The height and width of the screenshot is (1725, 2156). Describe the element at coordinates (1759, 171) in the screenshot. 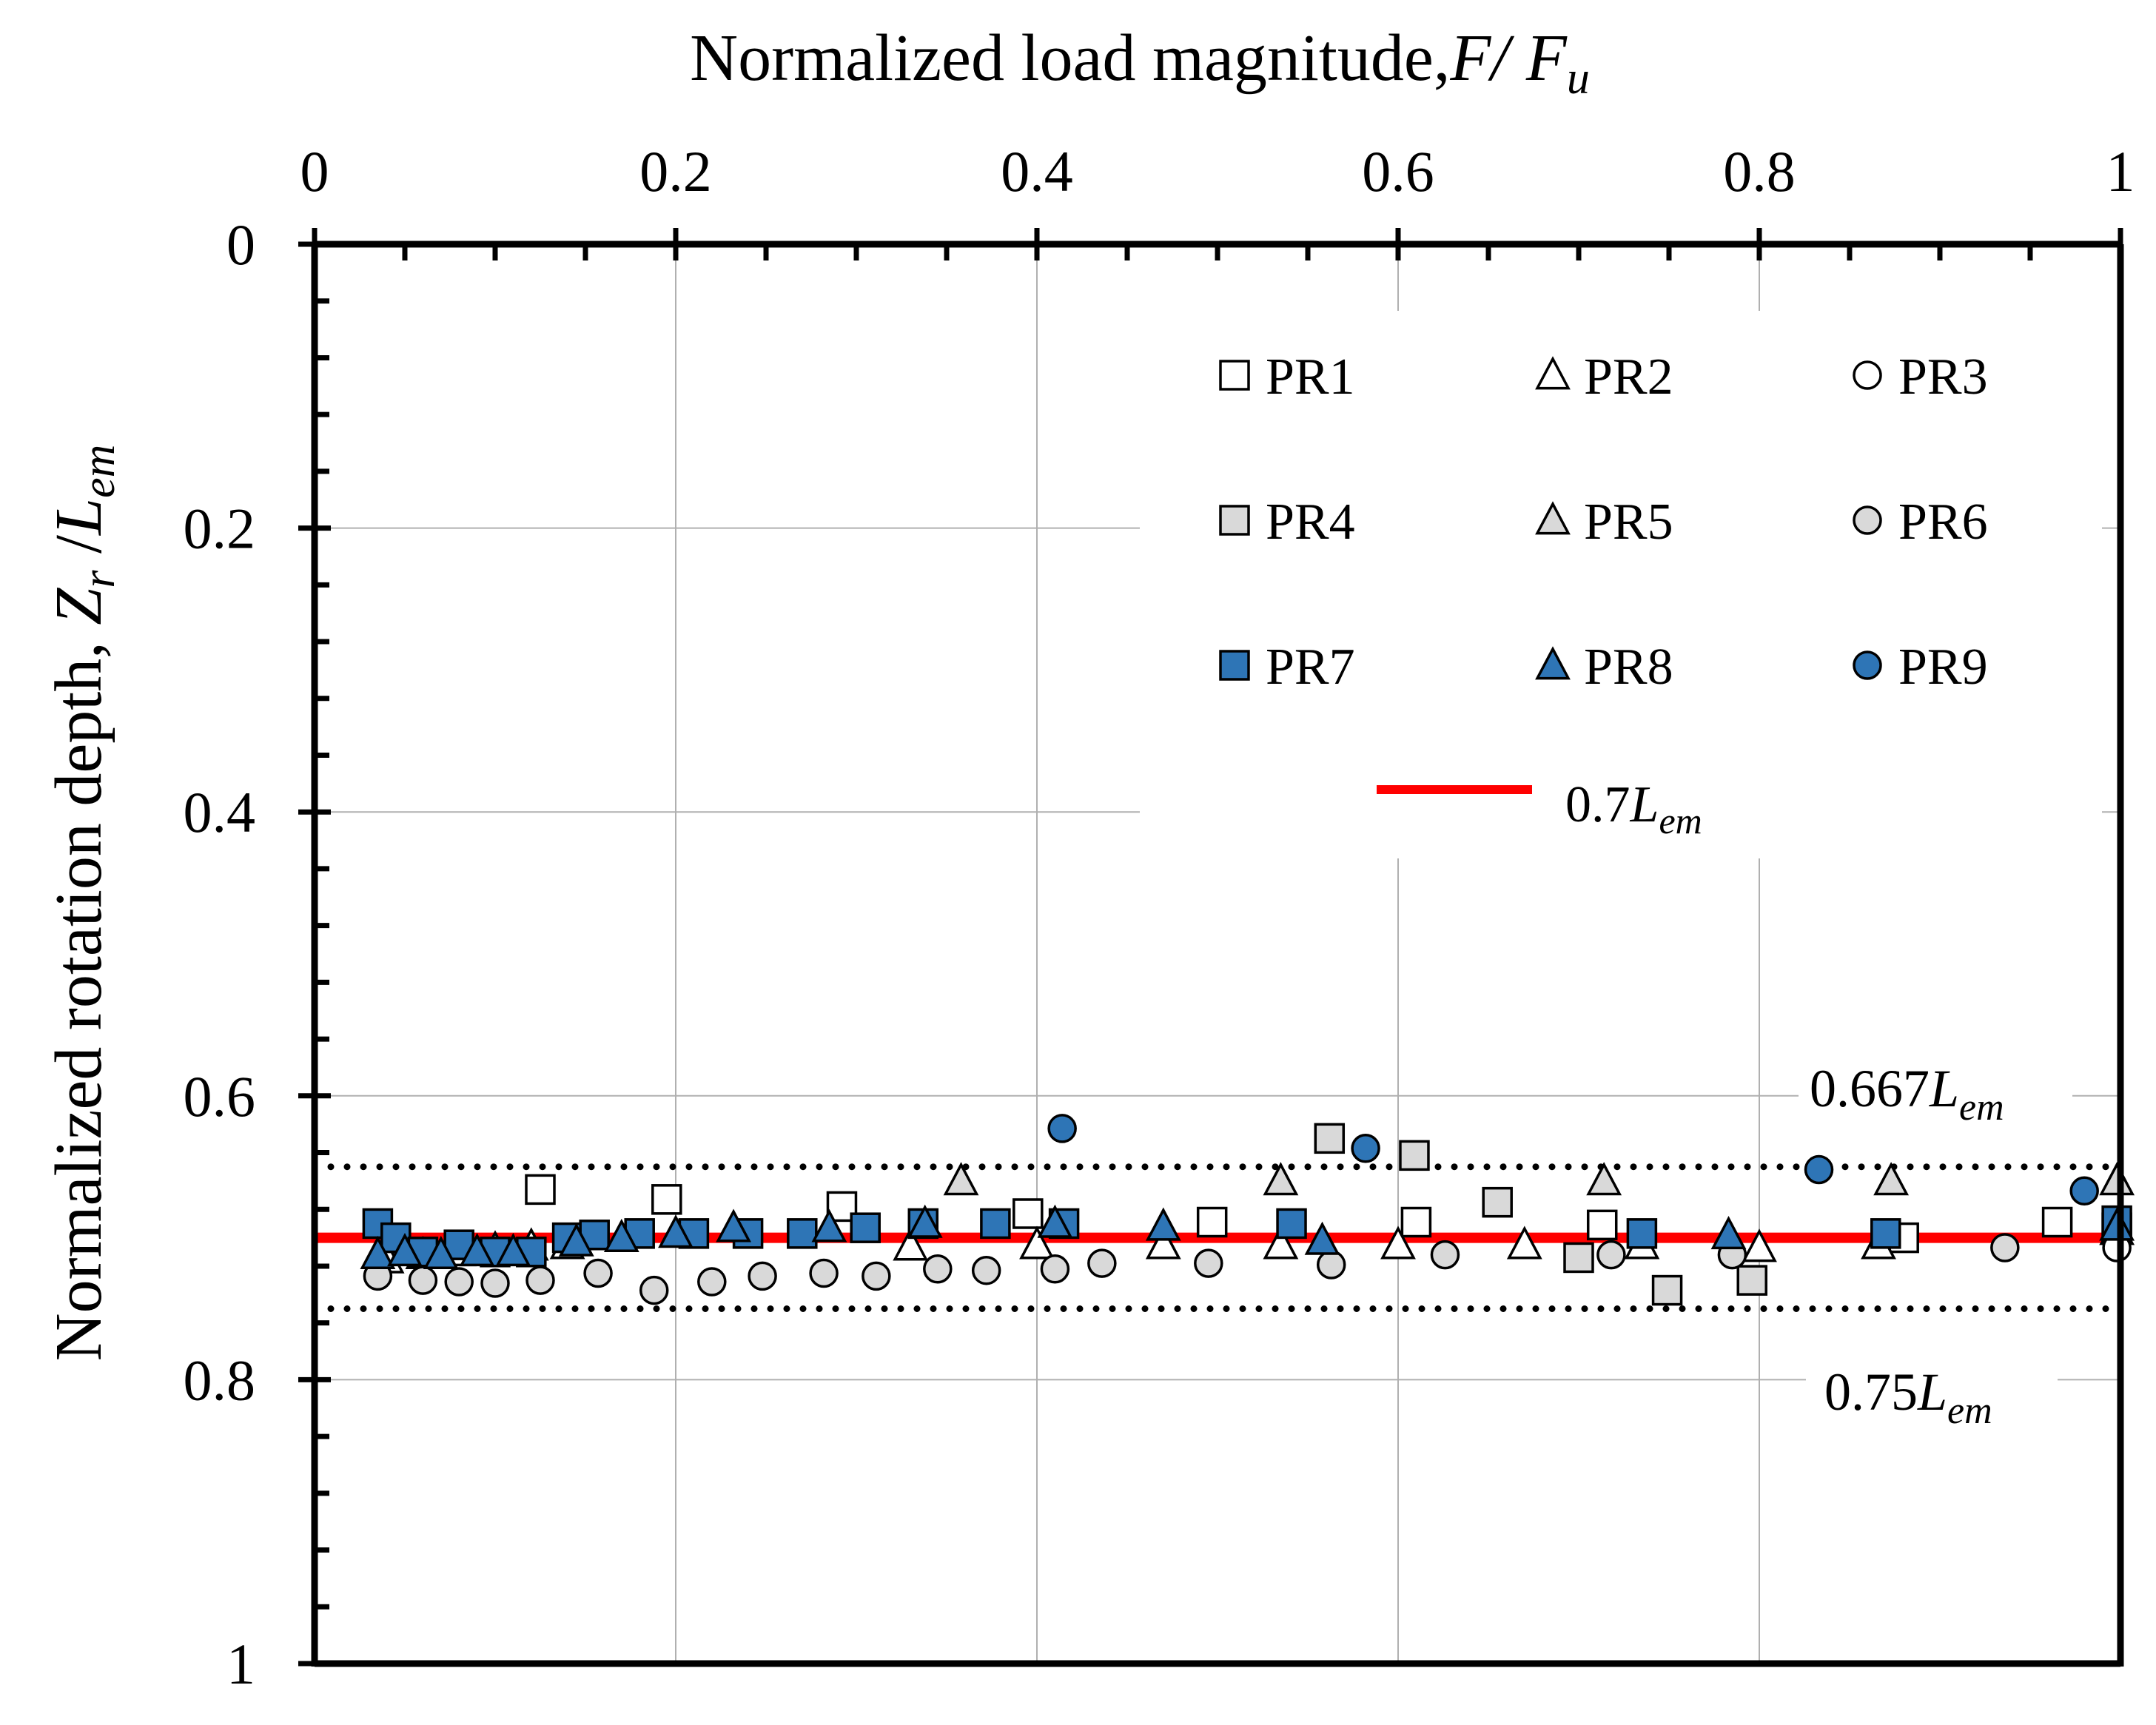

I see `x-tick-label: 0.8` at that location.